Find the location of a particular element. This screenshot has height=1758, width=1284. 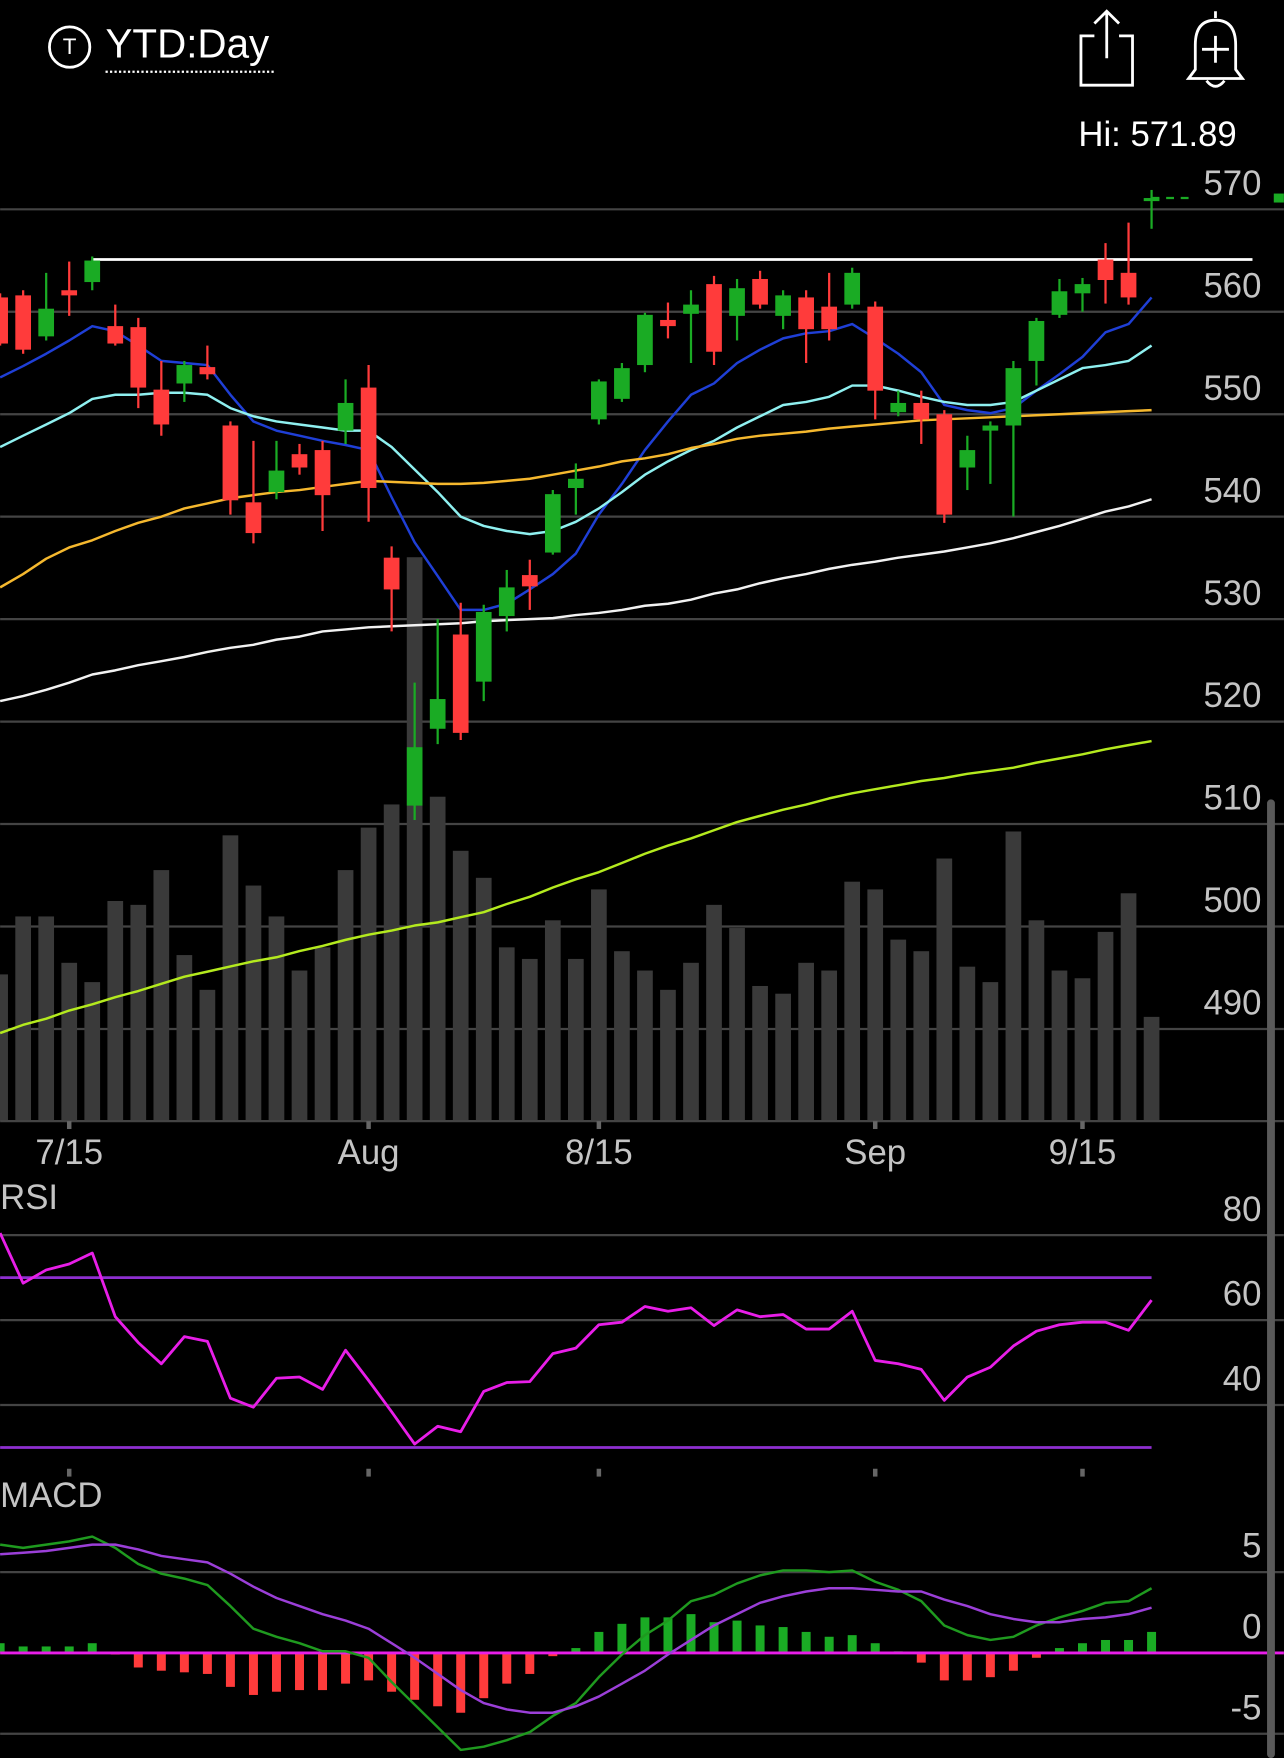

y-tick-label: 530 is located at coordinates (1232, 594).